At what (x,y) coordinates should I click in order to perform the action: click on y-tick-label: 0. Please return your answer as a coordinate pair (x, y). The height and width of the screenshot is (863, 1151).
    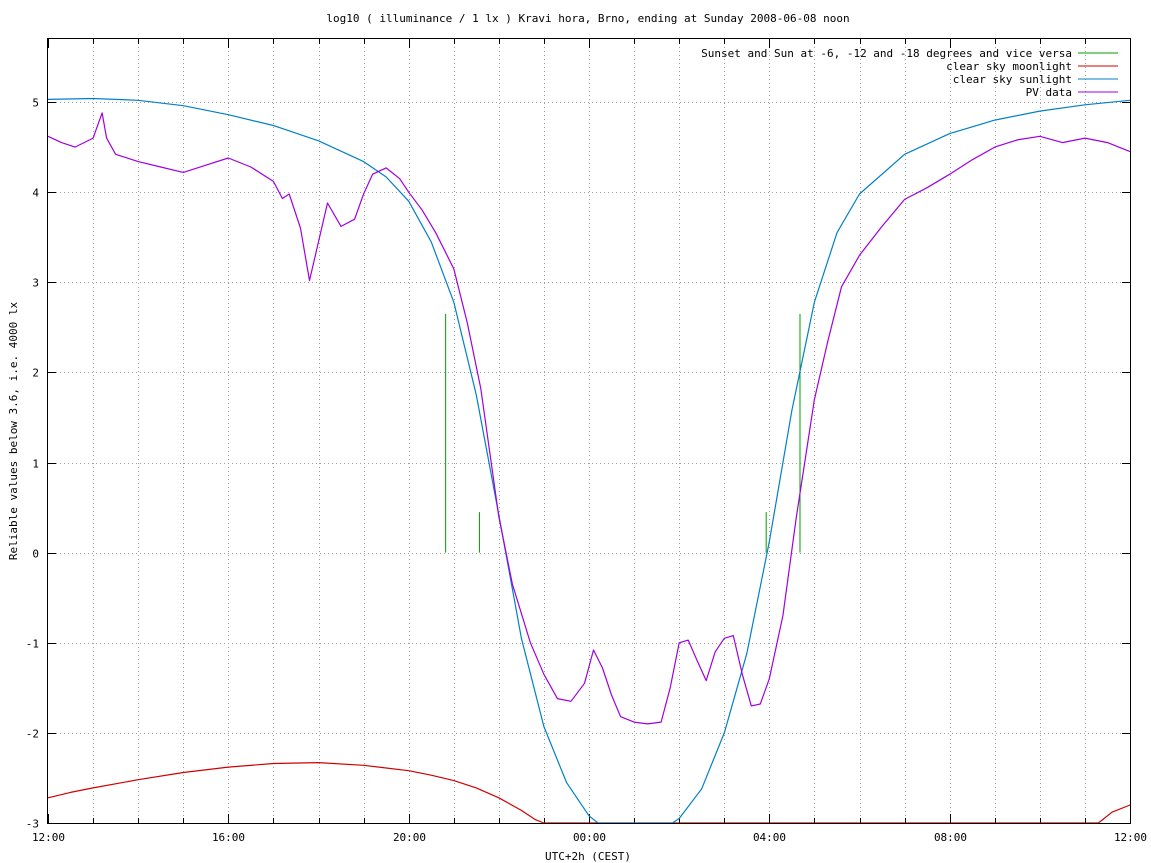
    Looking at the image, I should click on (35, 554).